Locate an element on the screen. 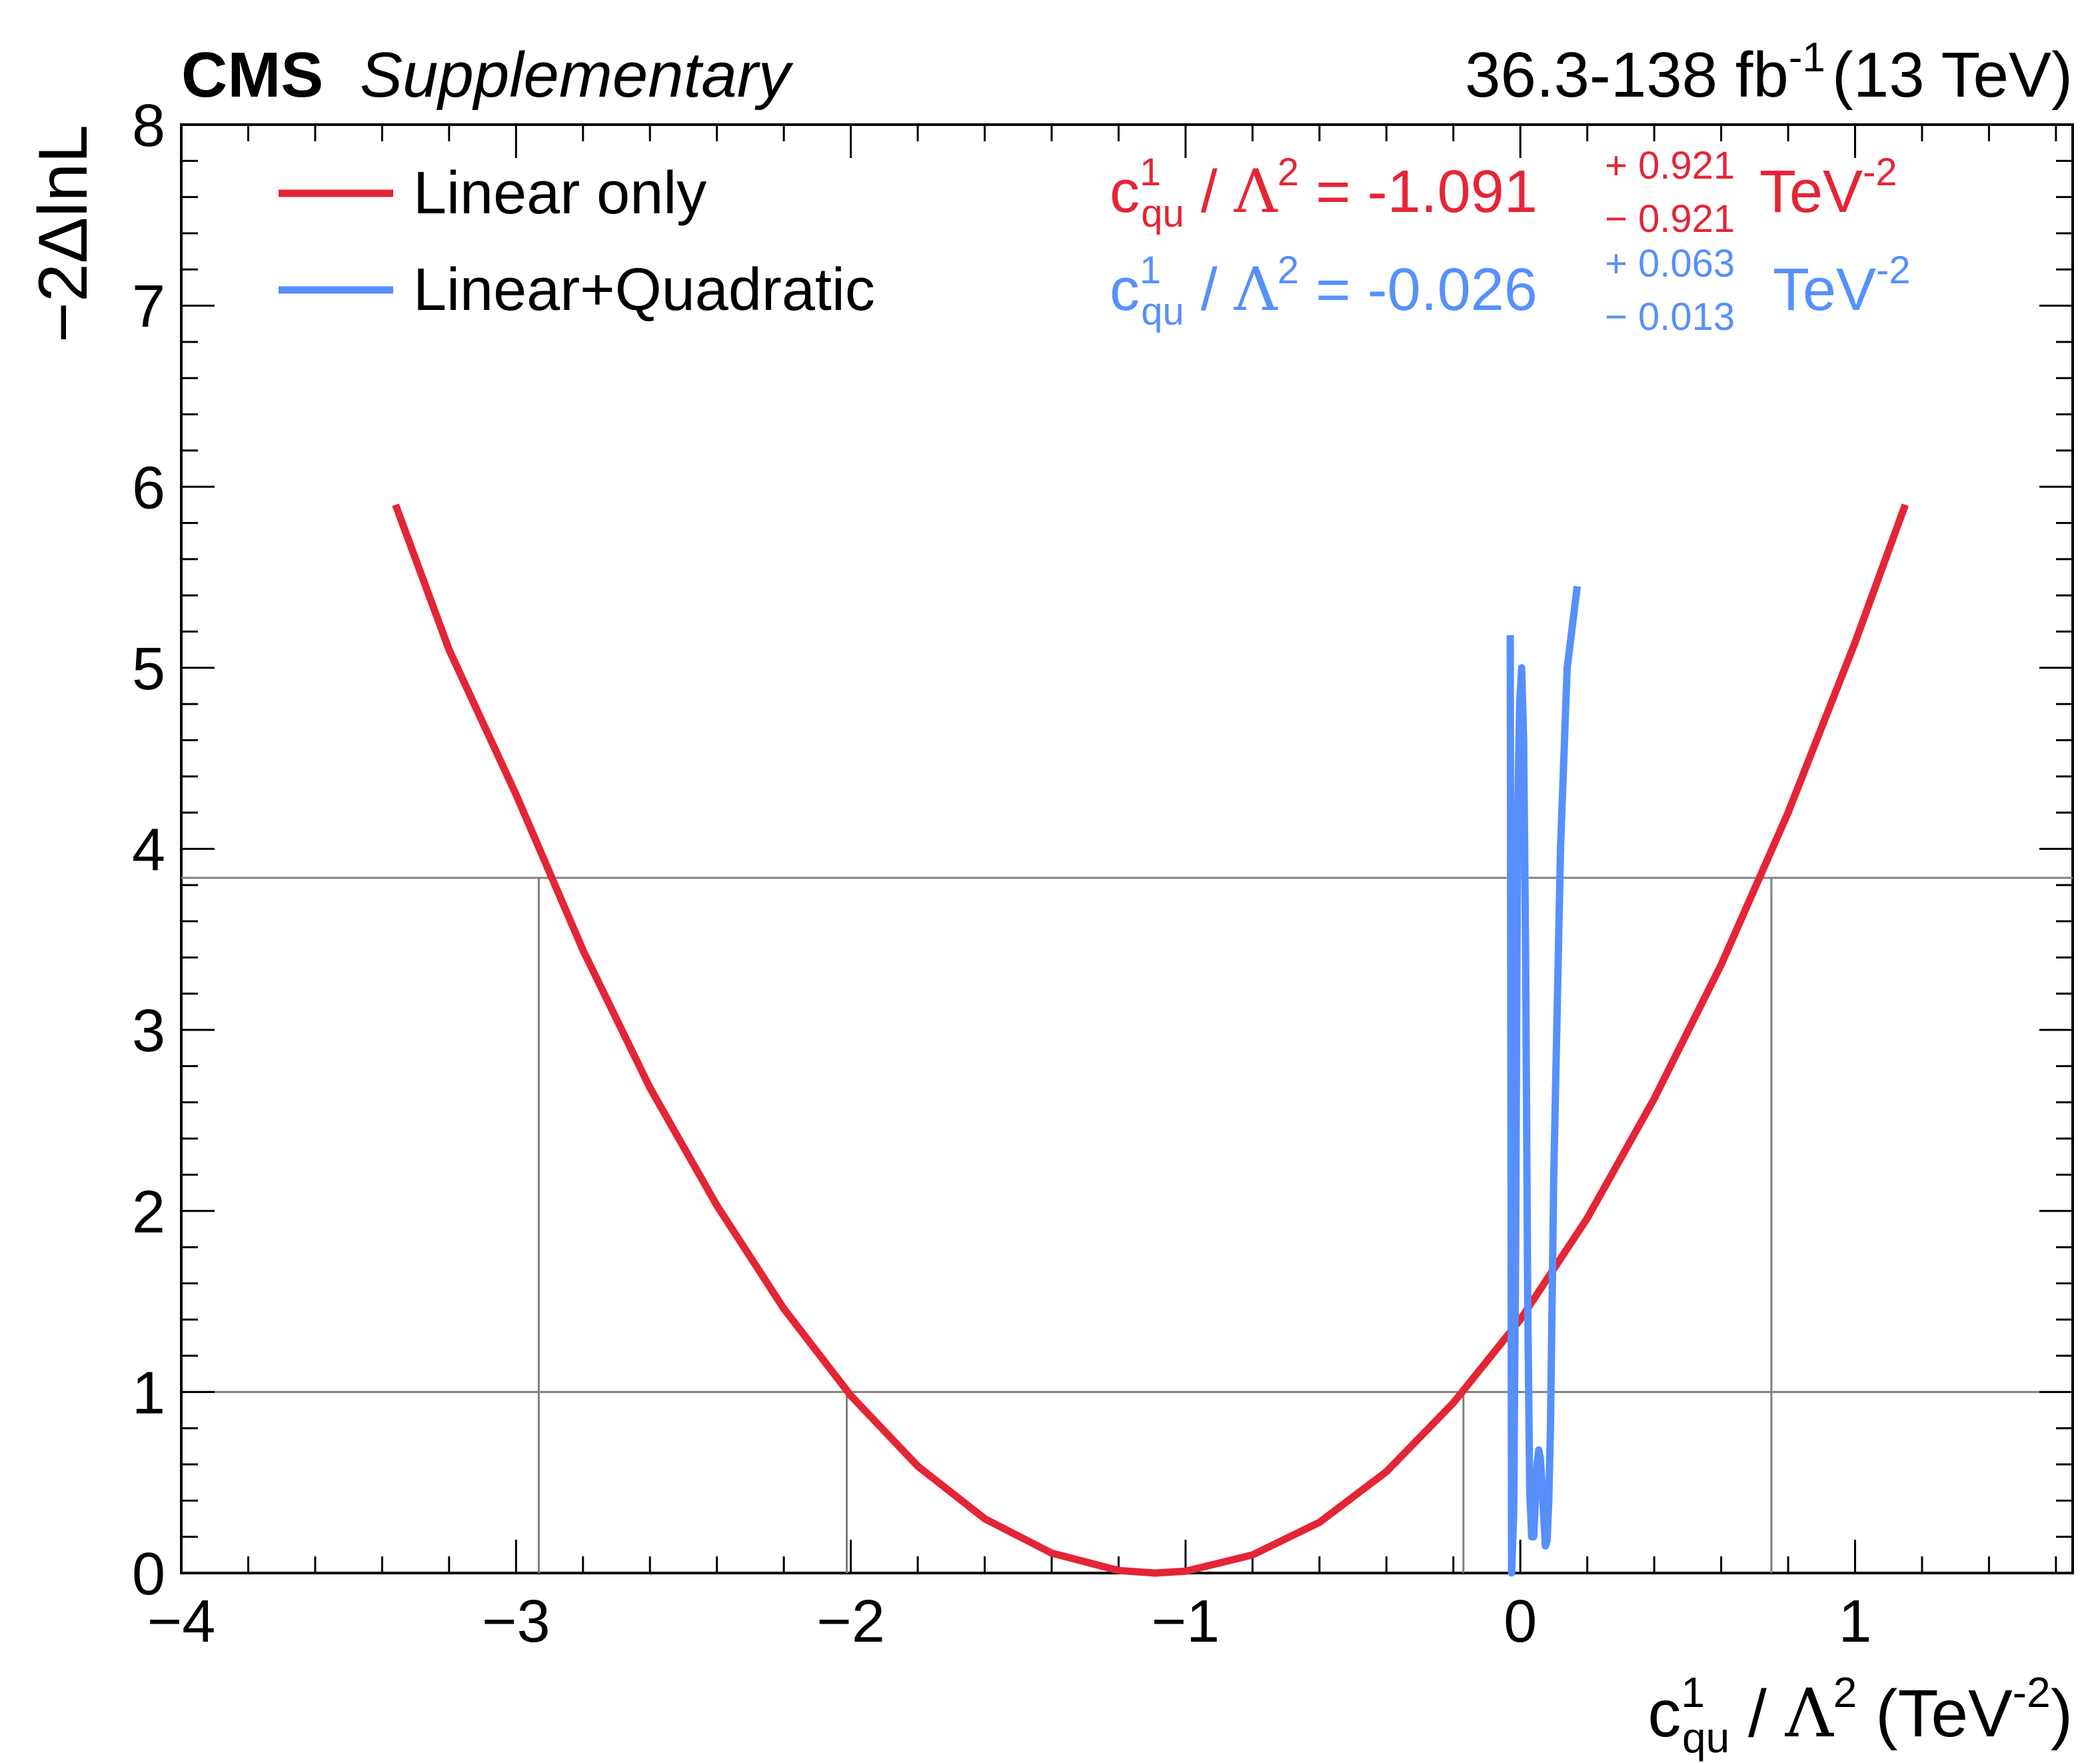 Image resolution: width=2100 pixels, height=1763 pixels. result-linear-quadratic-unit: TeV-2 is located at coordinates (1842, 286).